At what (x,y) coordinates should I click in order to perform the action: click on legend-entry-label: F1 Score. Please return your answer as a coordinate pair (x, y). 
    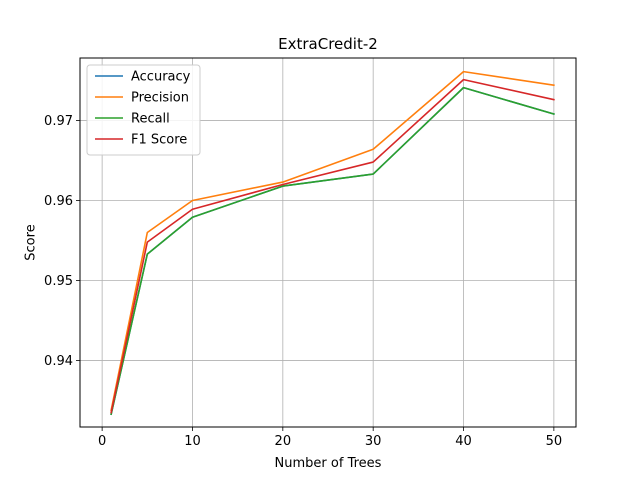
    Looking at the image, I should click on (159, 140).